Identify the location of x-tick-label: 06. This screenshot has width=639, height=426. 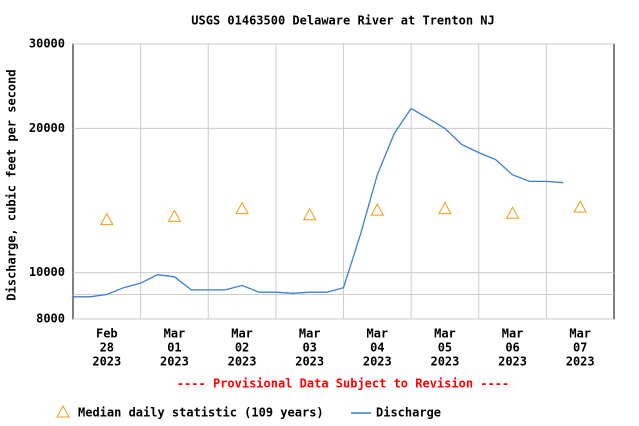
(512, 348).